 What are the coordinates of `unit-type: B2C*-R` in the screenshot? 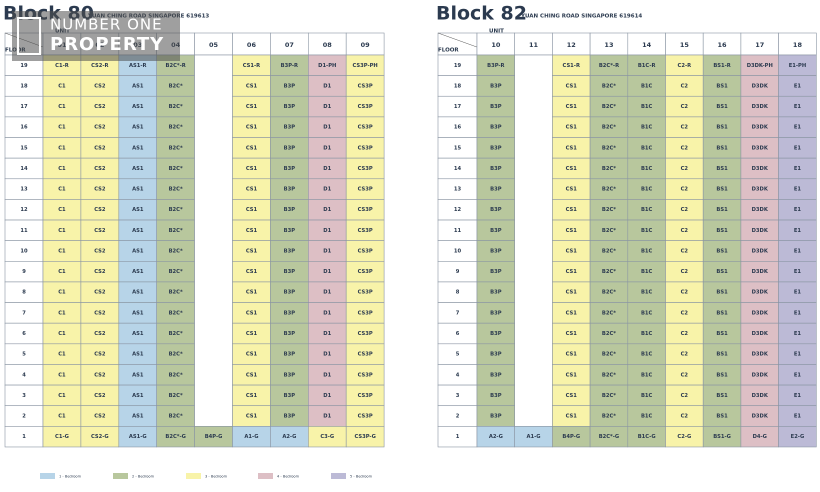 It's located at (609, 66).